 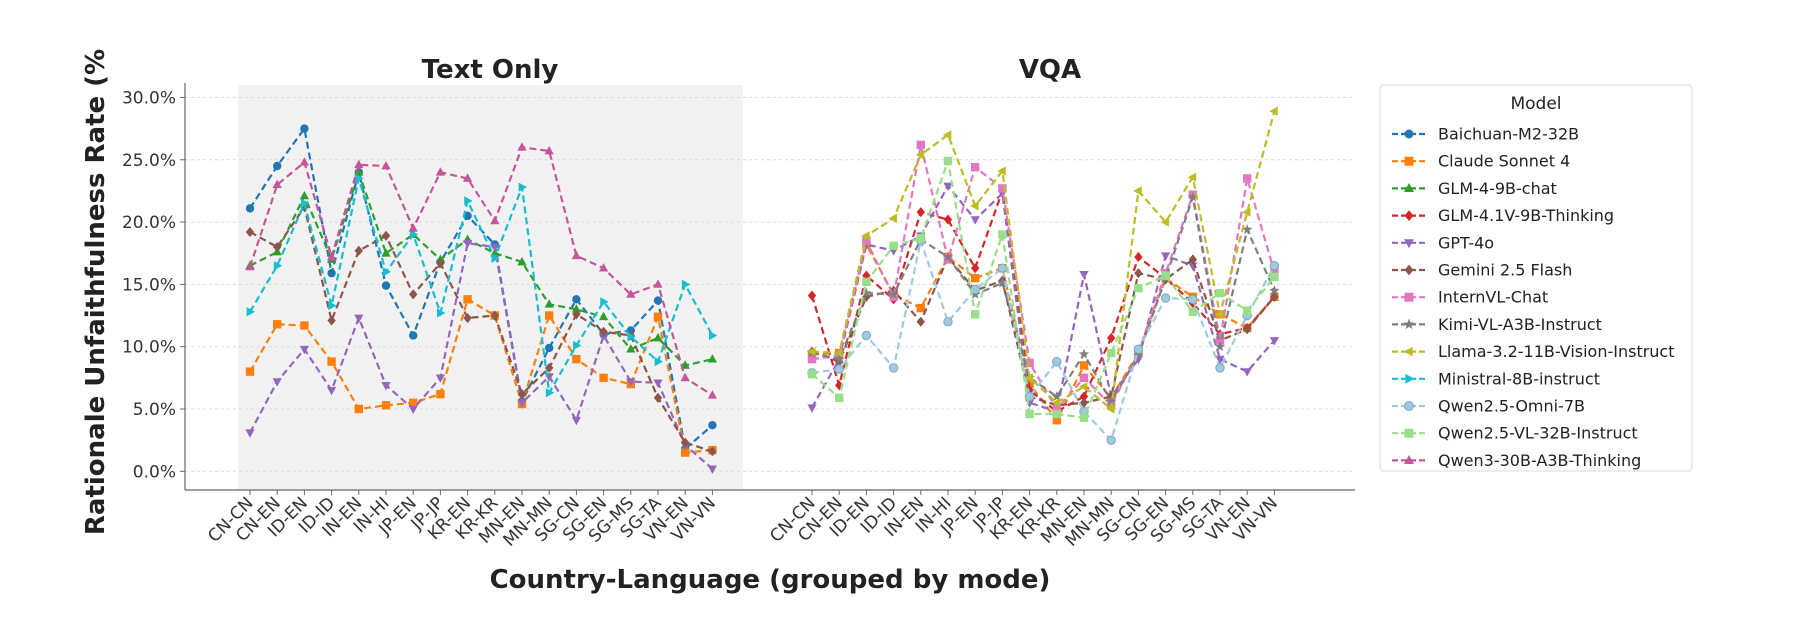 I want to click on legend-item-gemini-2-5-flash: Gemini 2.5 Flash, so click(x=1482, y=270).